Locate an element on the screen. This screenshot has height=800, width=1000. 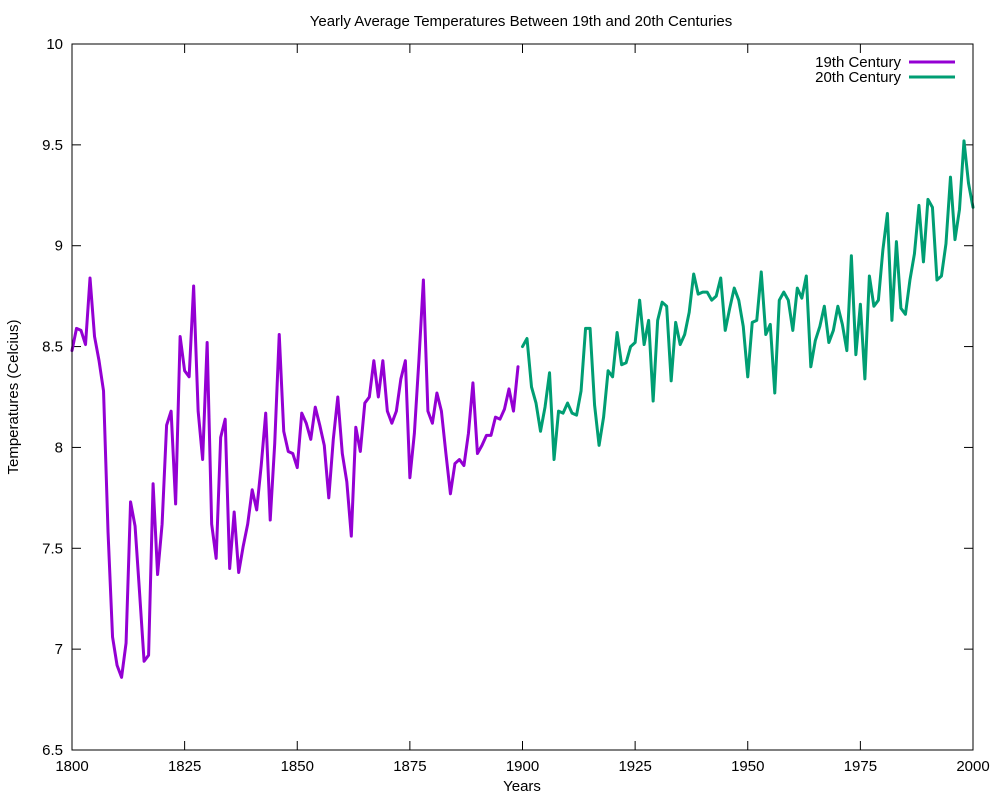
y-tick-label: 8.5 is located at coordinates (52, 347).